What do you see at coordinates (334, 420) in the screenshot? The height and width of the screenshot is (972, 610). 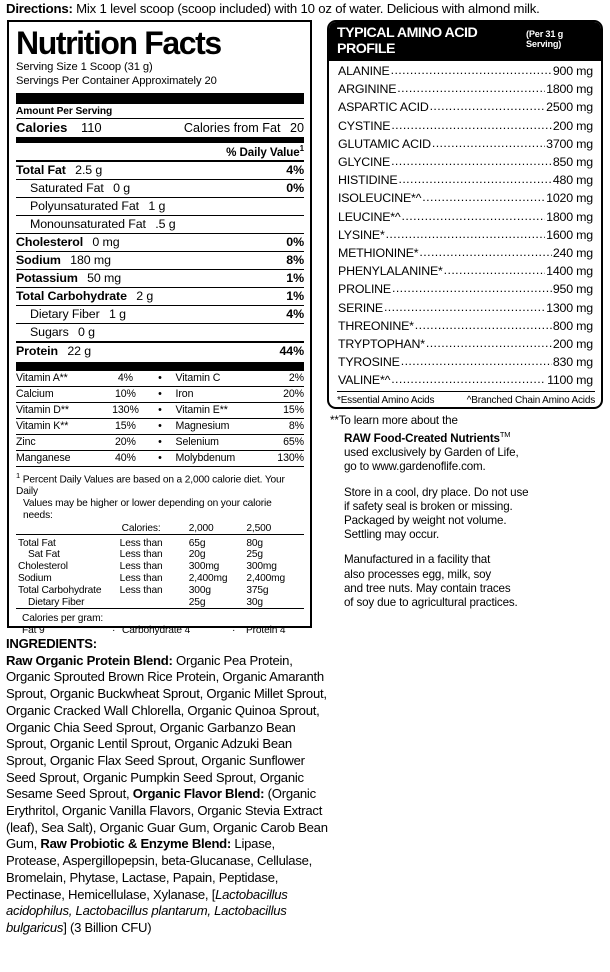 I see `raw-nutrients-marker: **` at bounding box center [334, 420].